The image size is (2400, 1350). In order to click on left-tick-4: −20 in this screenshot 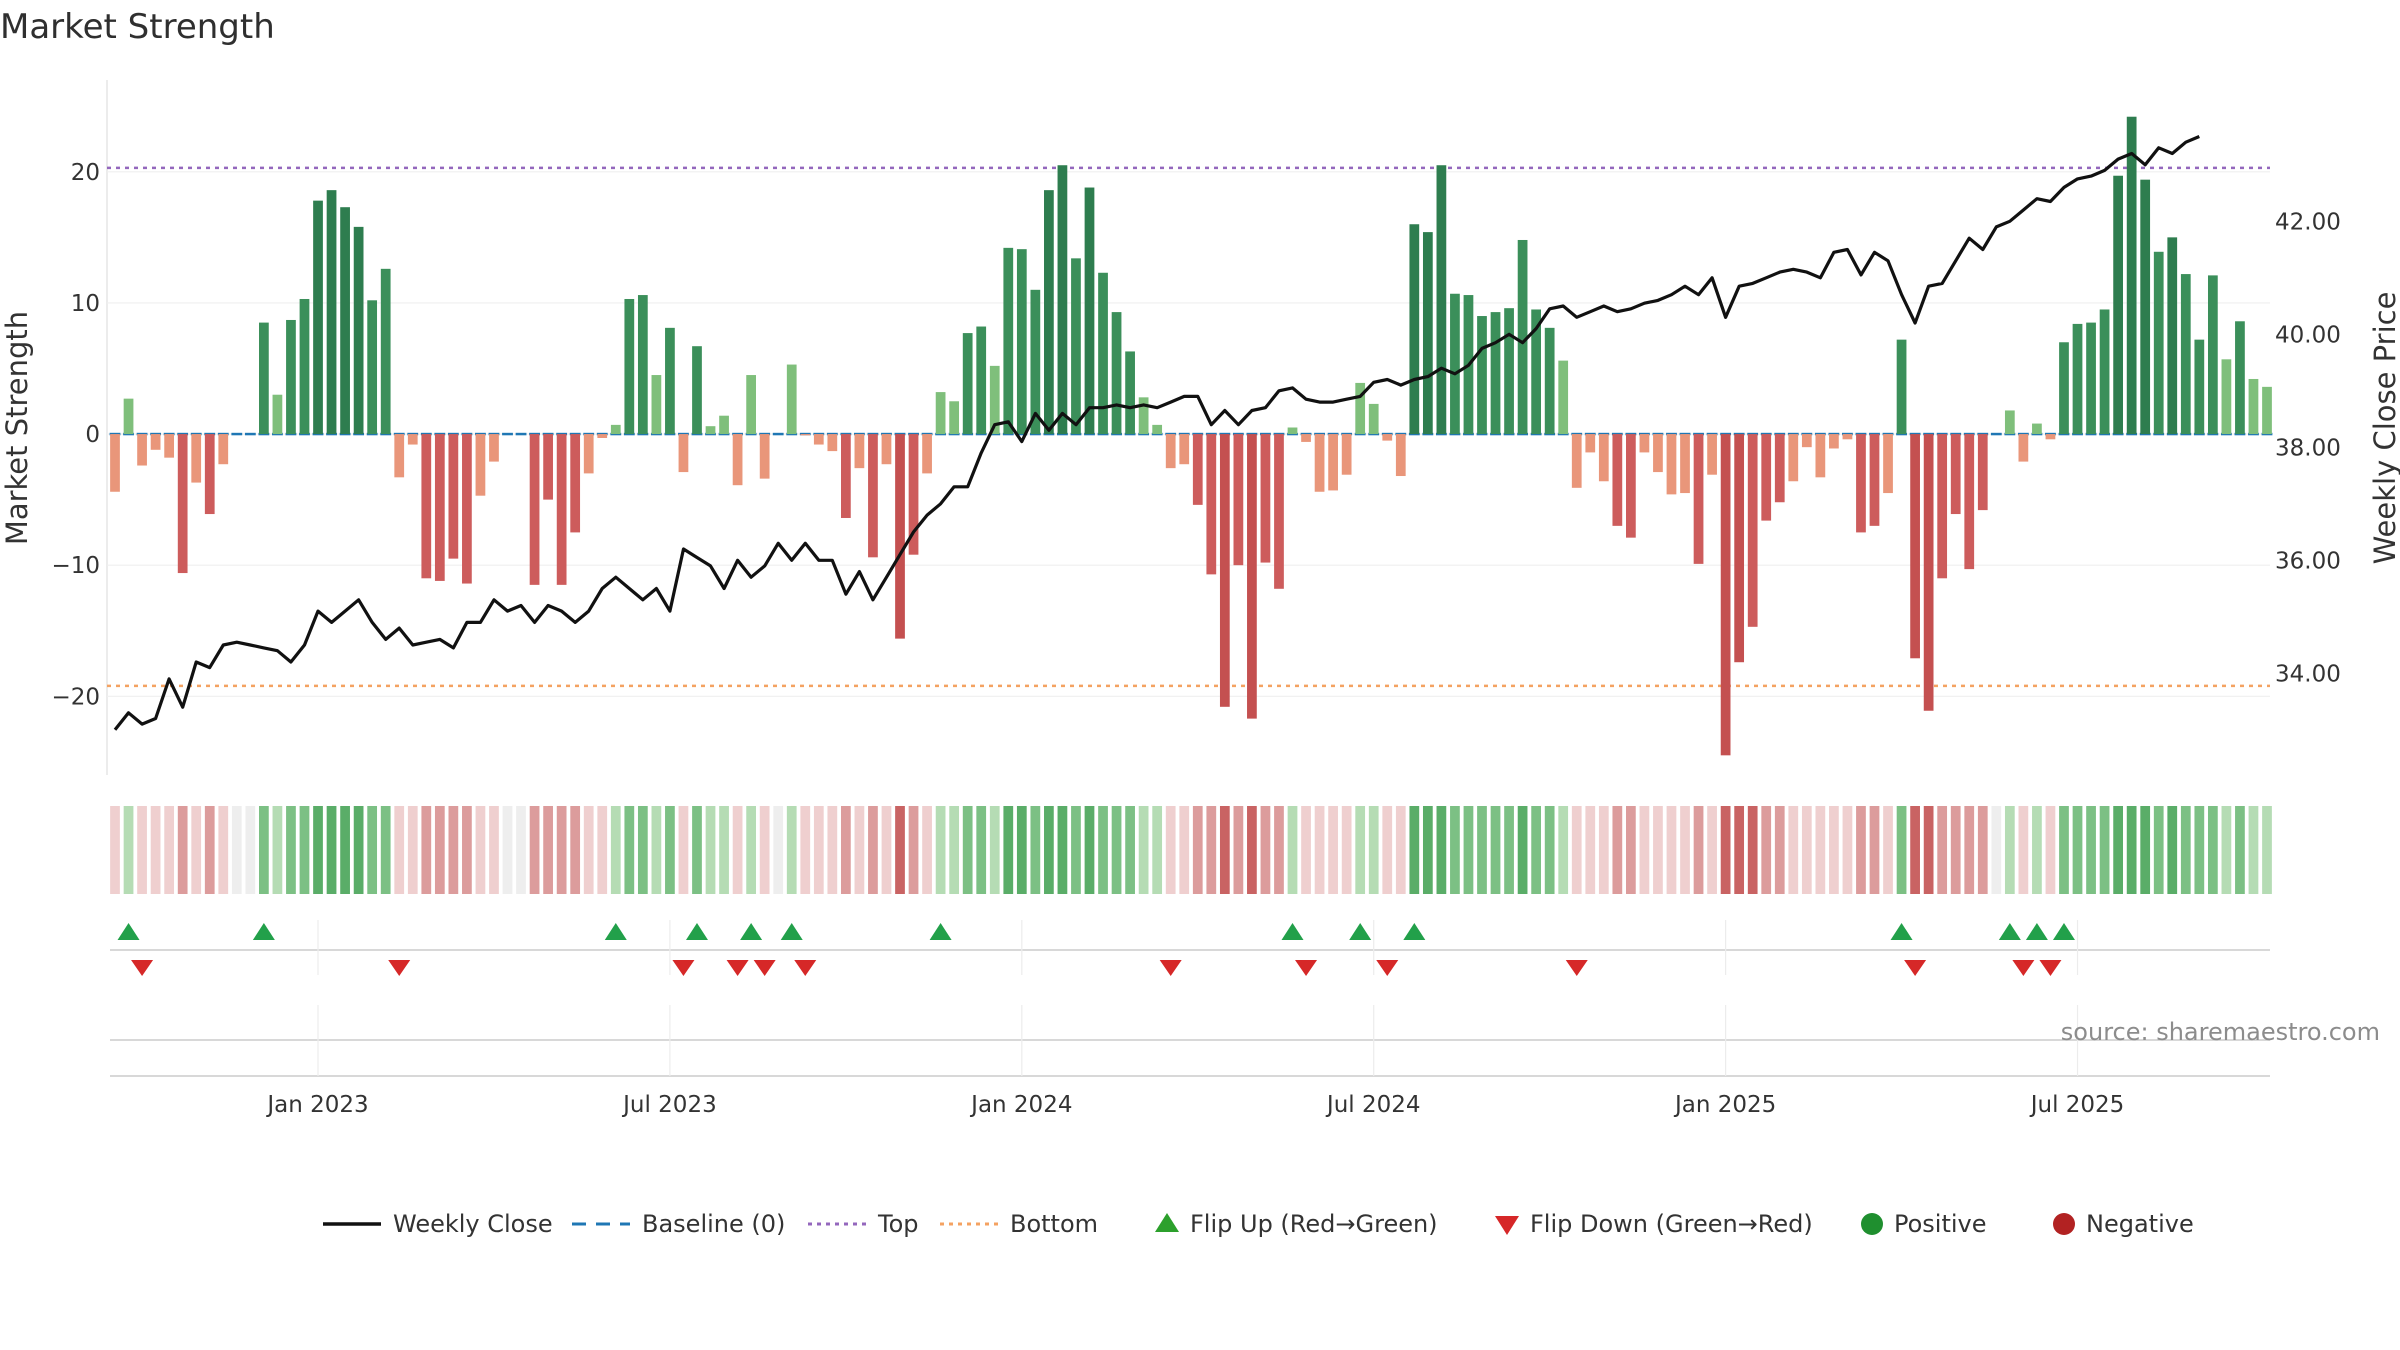, I will do `click(75, 697)`.